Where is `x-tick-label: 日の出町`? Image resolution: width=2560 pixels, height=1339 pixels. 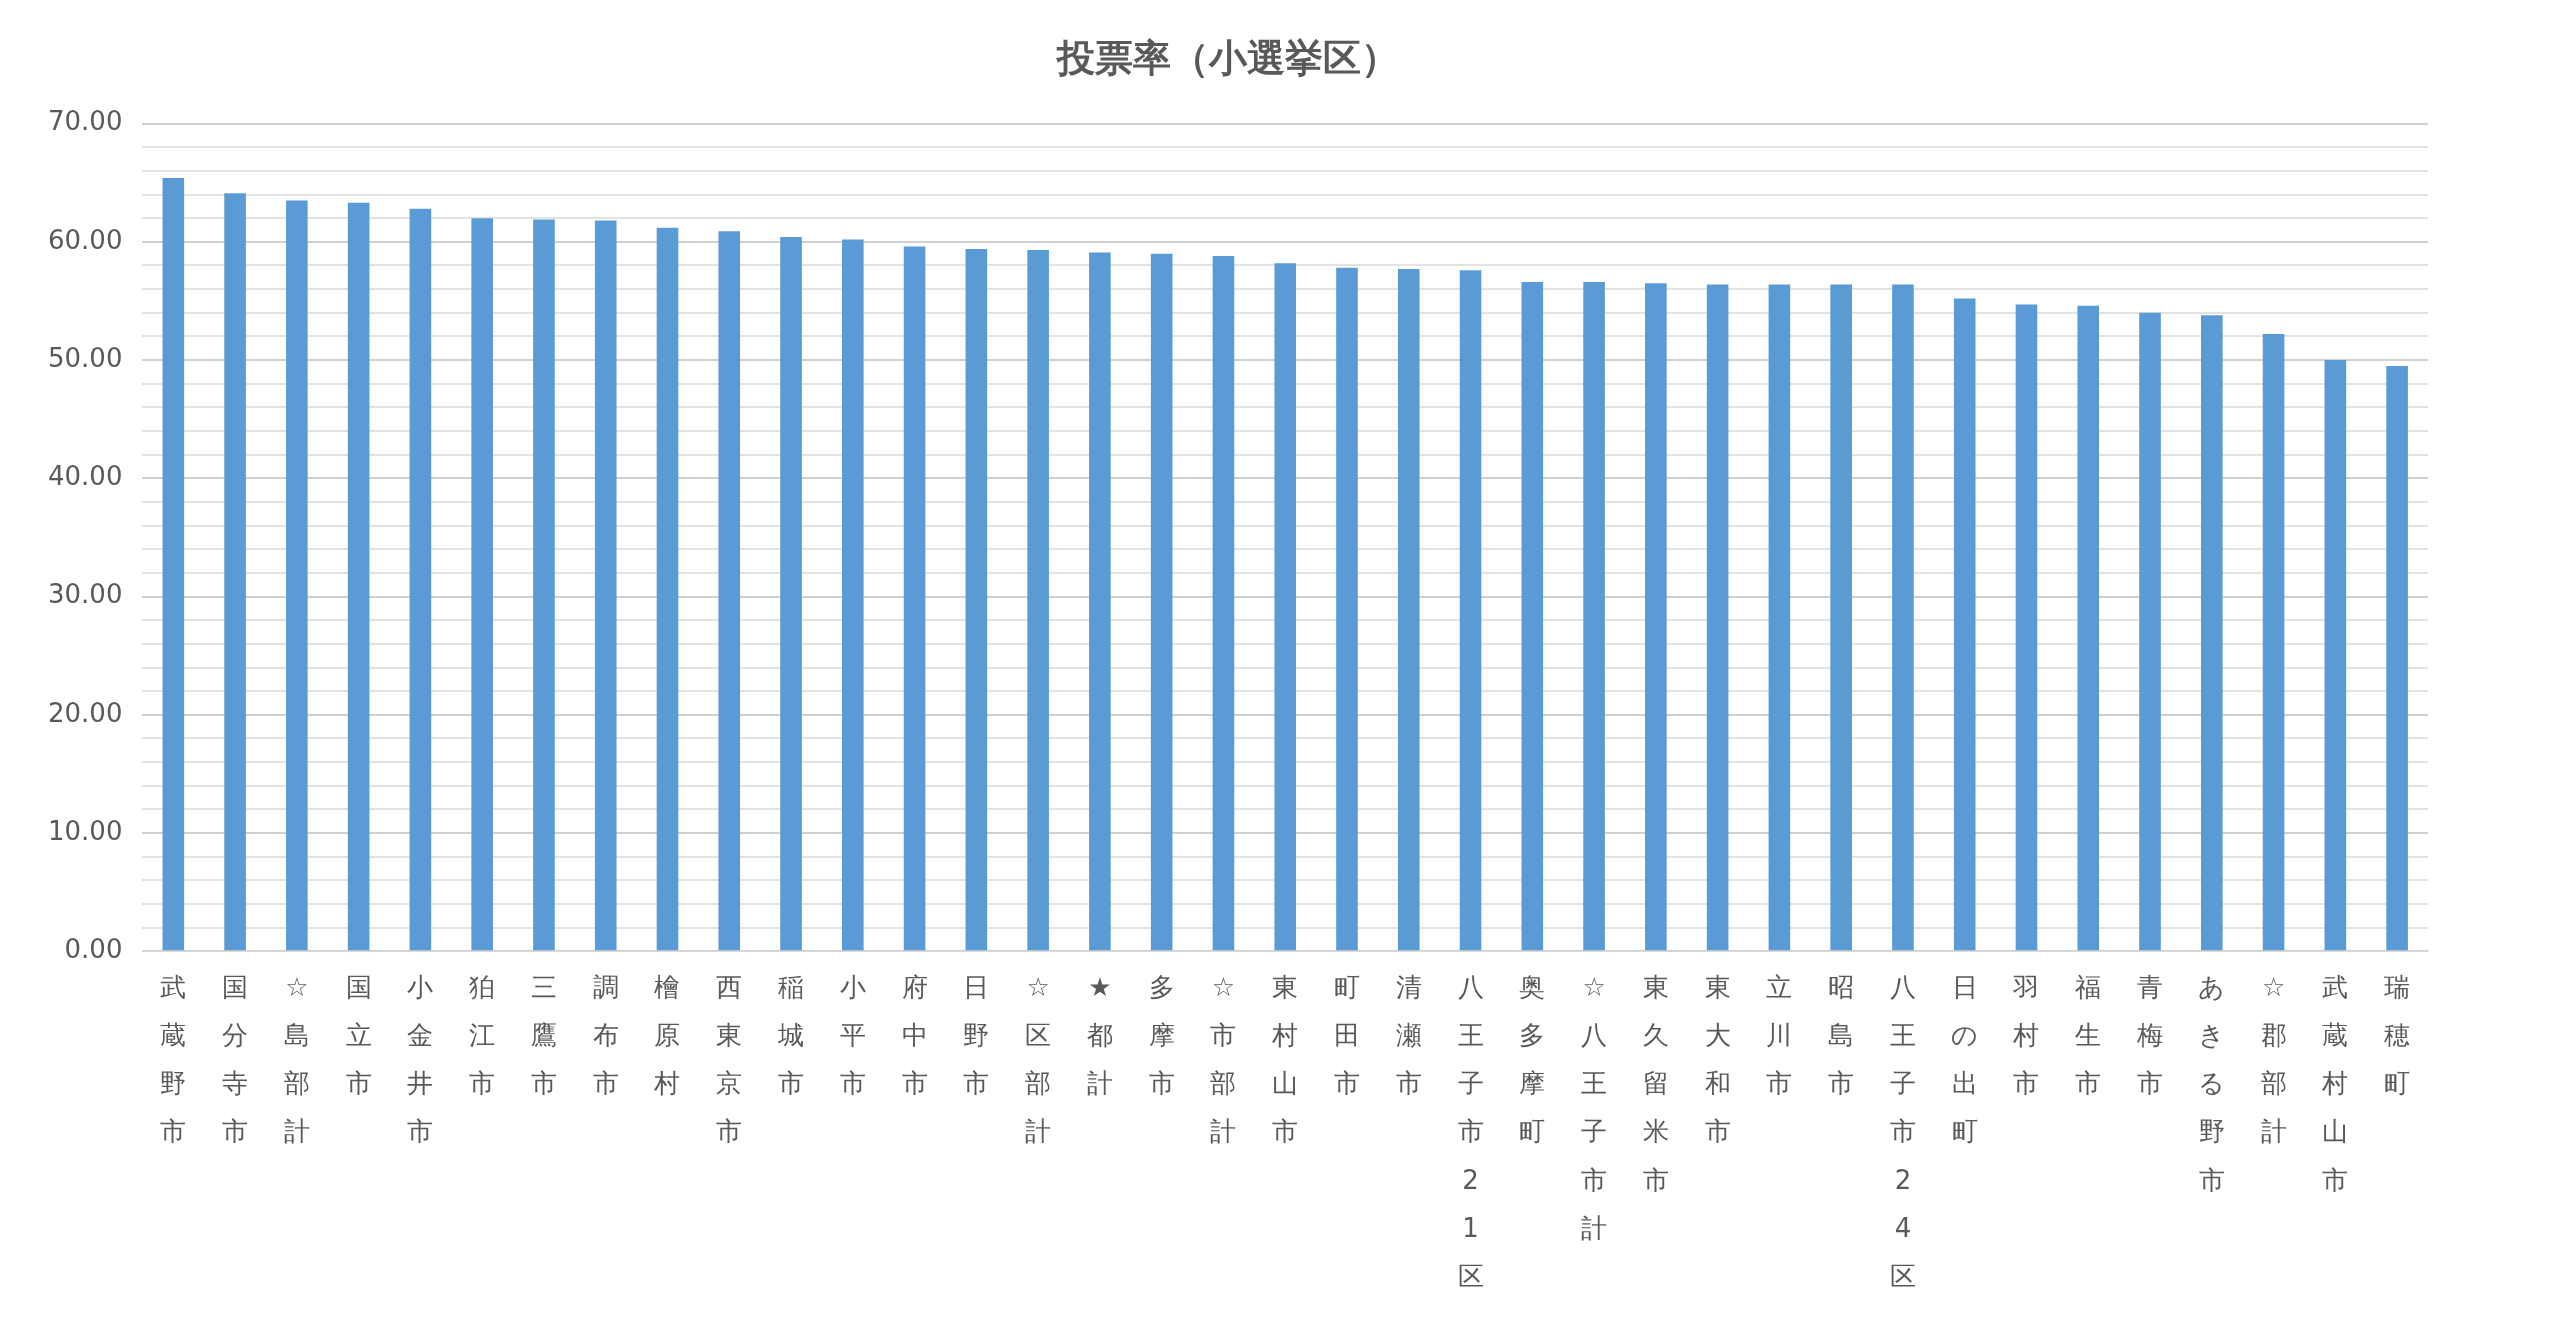
x-tick-label: 日の出町 is located at coordinates (1965, 1059).